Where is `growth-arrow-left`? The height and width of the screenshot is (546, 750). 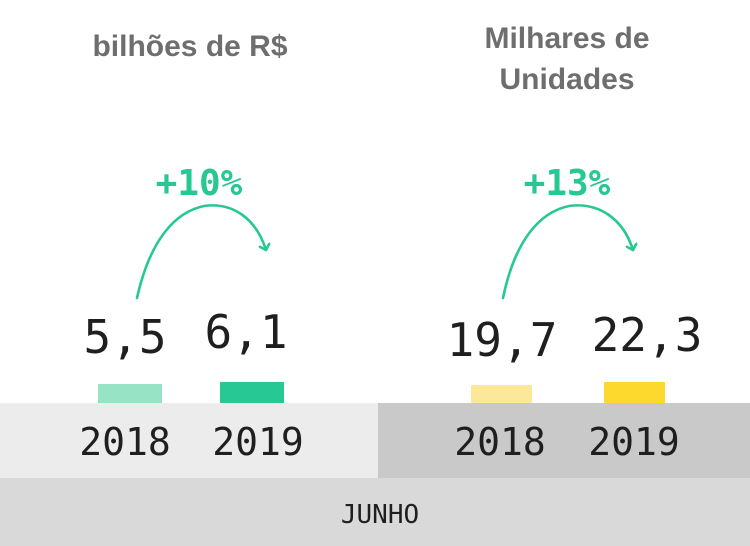
growth-arrow-left is located at coordinates (200, 252).